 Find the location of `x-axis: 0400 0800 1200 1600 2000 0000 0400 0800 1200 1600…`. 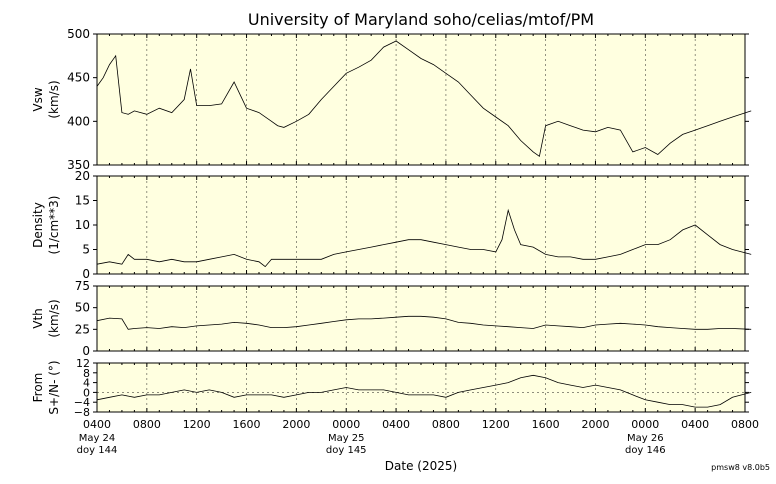

x-axis: 0400 0800 1200 1600 2000 0000 0400 0800 1200 1600… is located at coordinates (418, 437).